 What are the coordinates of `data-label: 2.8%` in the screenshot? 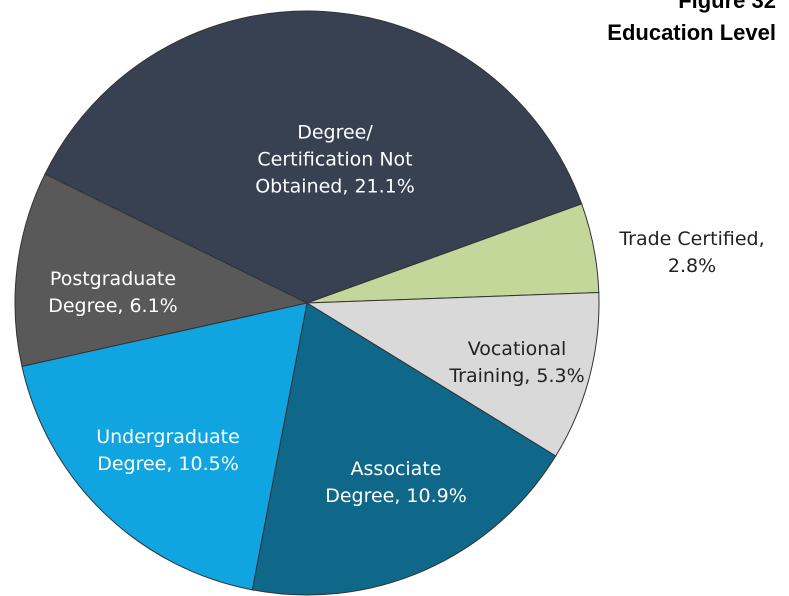 It's located at (692, 266).